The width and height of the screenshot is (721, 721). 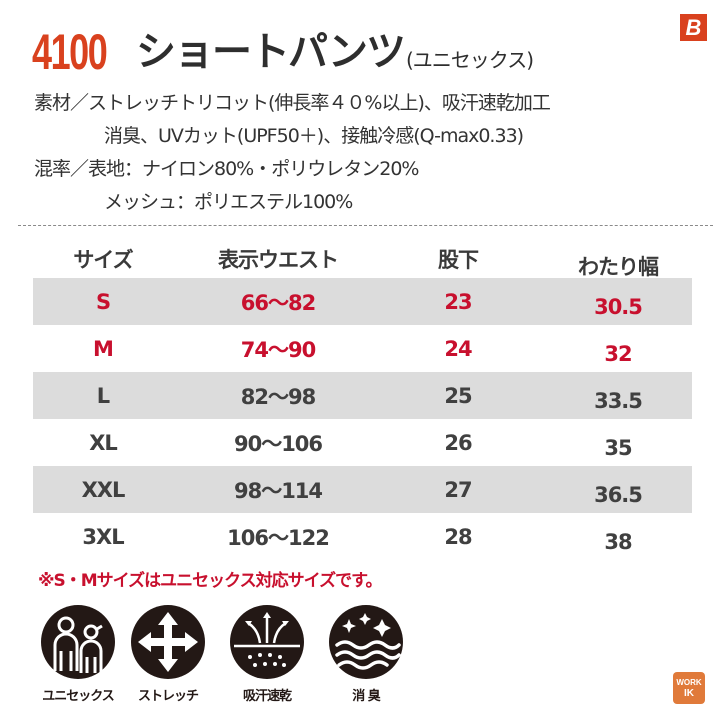 I want to click on title-row: 4100 ショートパンツ (ユニセックス), so click(x=283, y=50).